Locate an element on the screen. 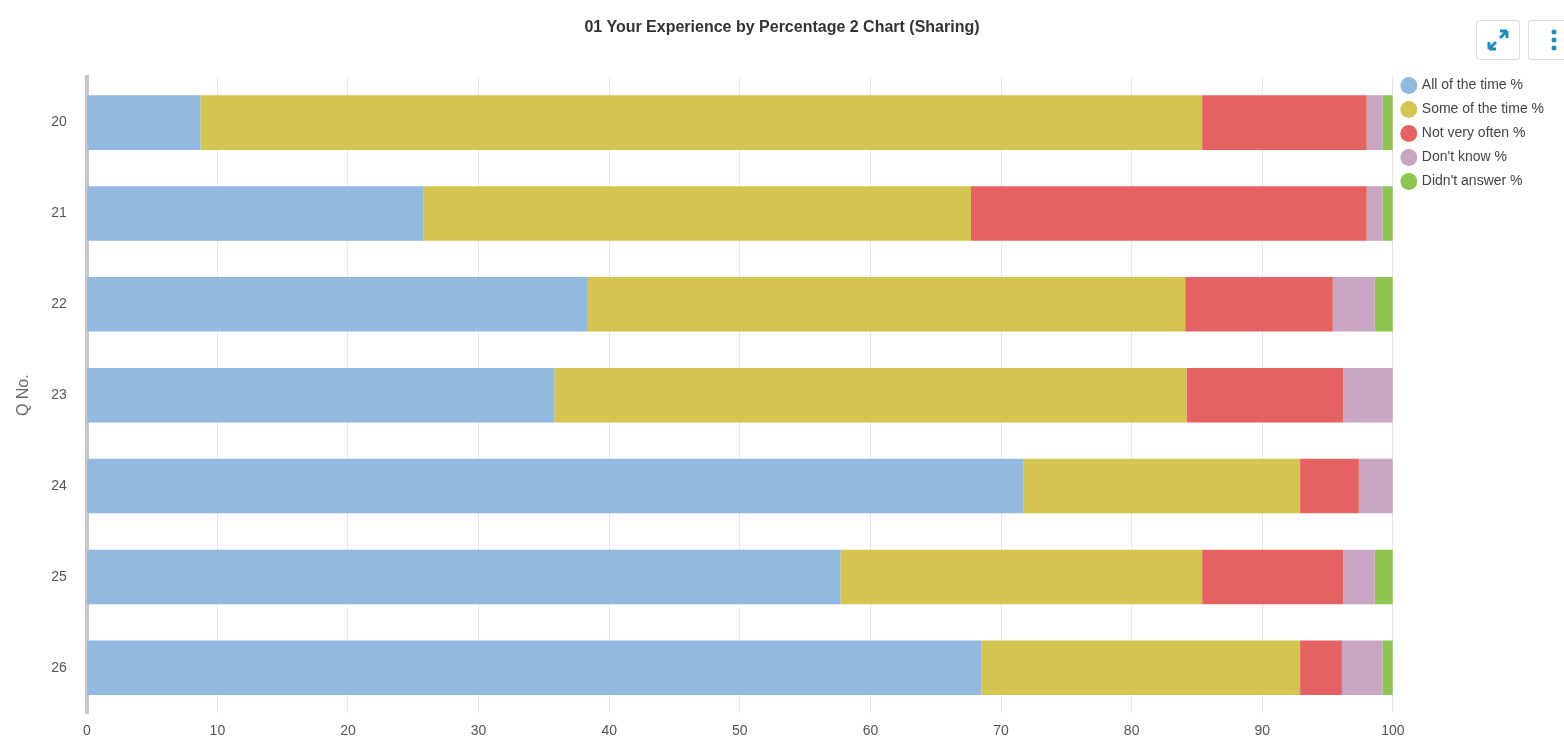 This screenshot has width=1564, height=755. y-tick-label: 24 is located at coordinates (59, 484).